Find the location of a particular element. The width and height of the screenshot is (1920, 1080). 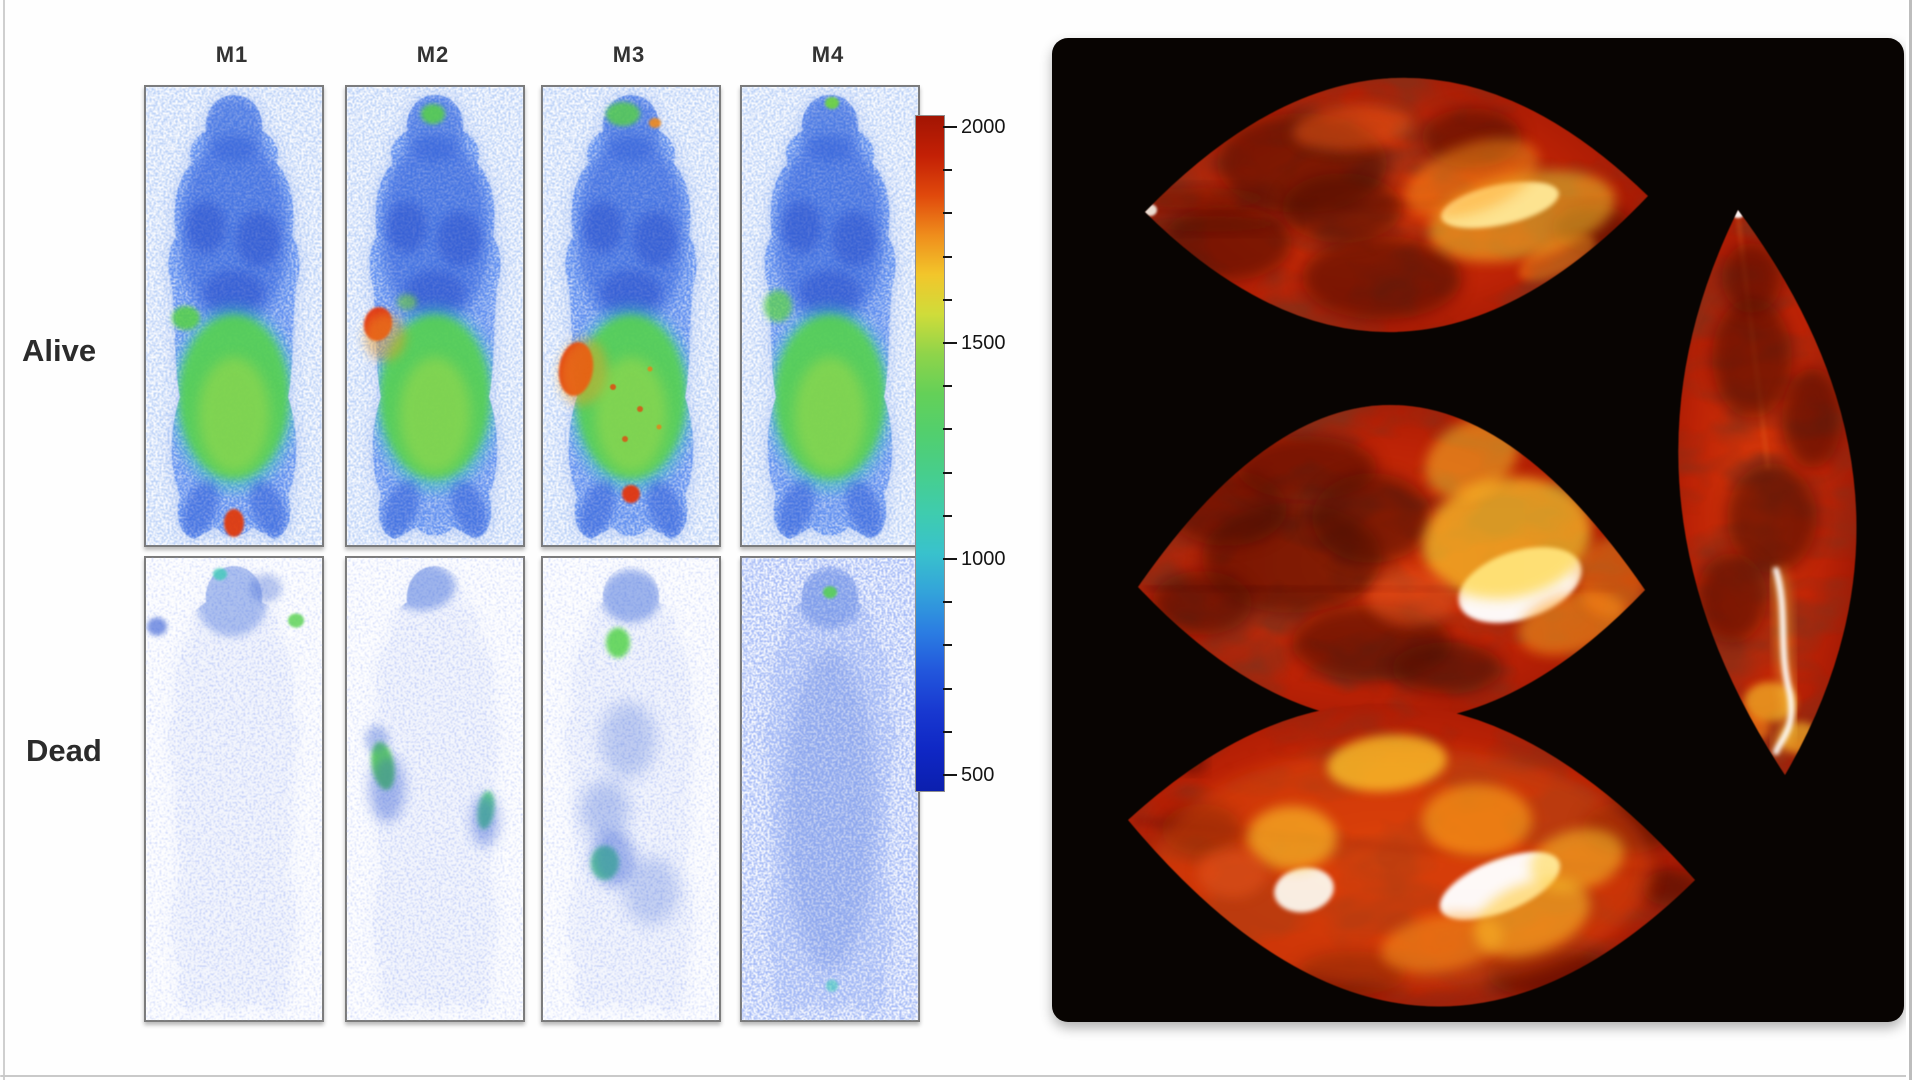

mouse-image-m3-alive is located at coordinates (631, 316).